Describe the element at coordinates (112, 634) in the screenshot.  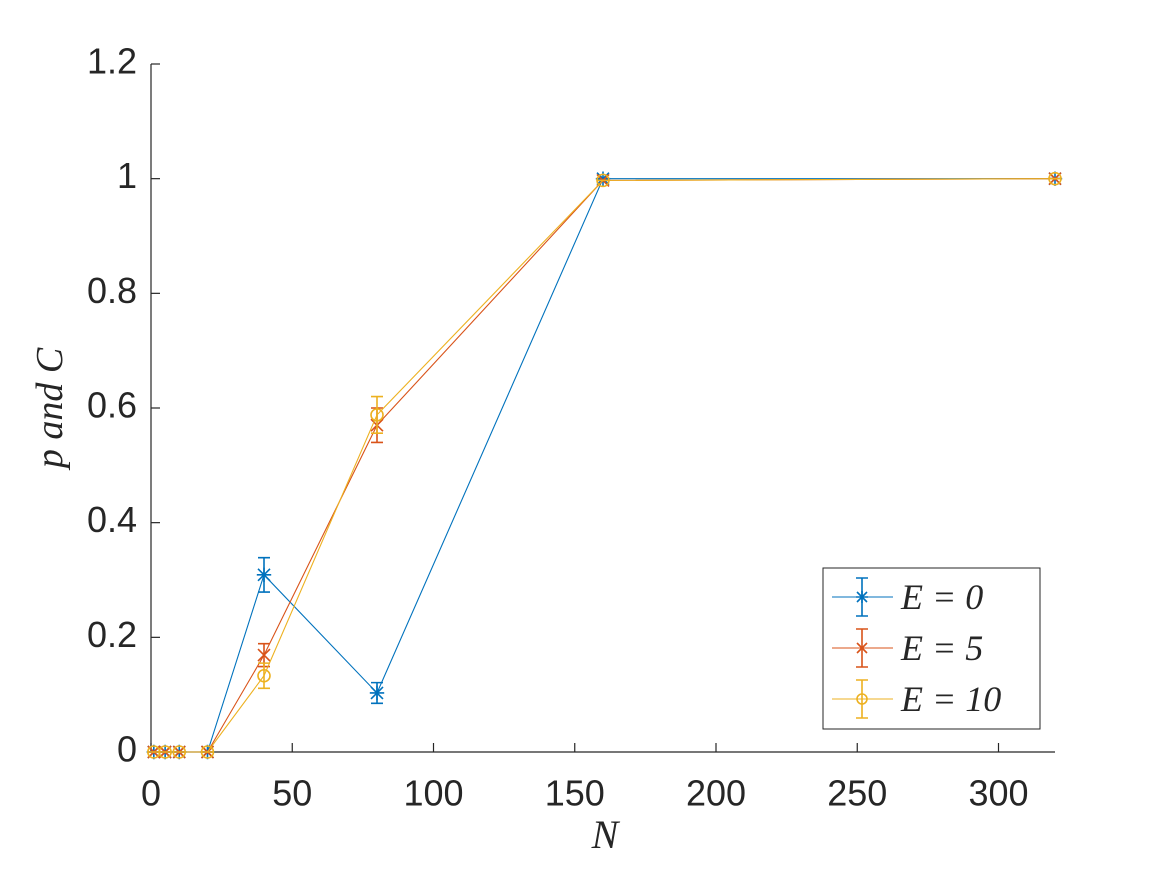
I see `y-tick-label: 0.2` at that location.